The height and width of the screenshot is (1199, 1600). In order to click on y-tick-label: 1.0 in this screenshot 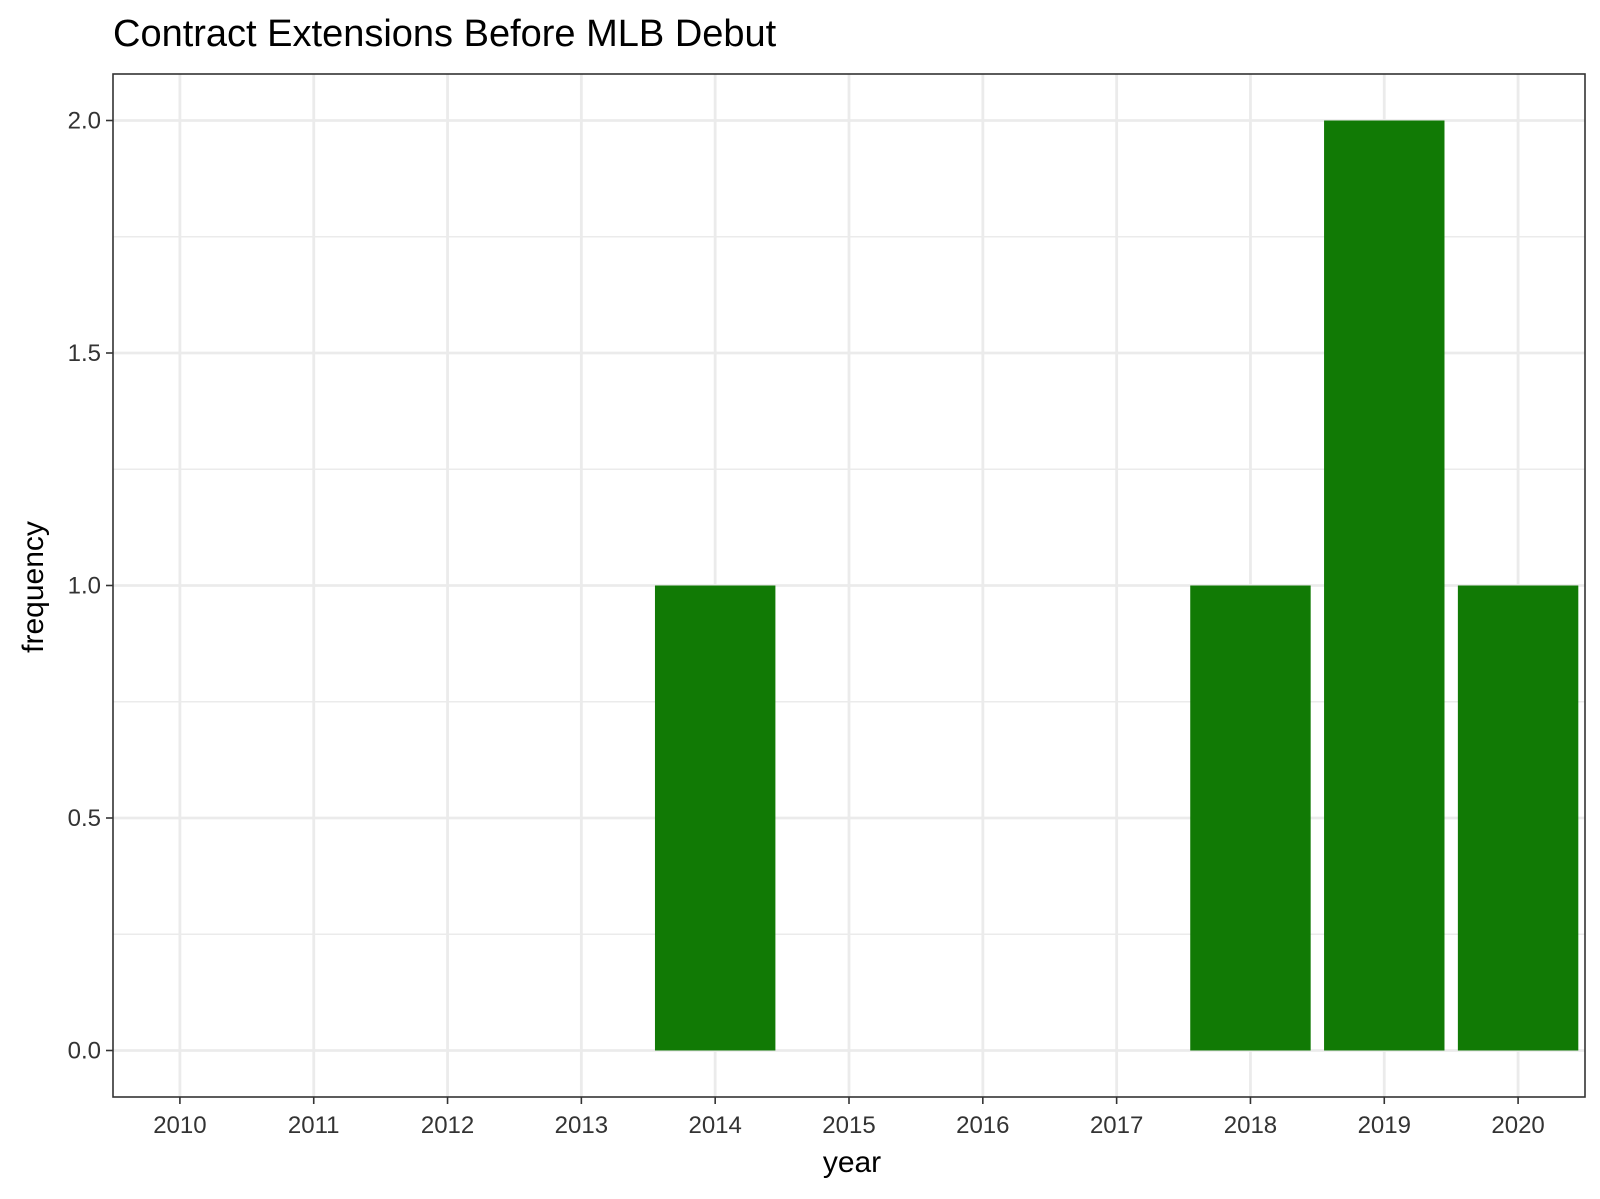, I will do `click(84, 586)`.